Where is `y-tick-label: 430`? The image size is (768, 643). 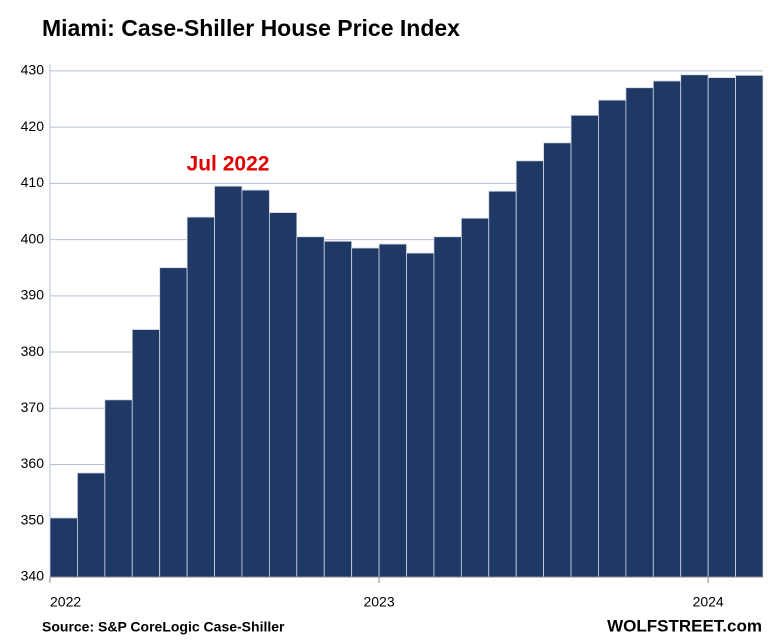
y-tick-label: 430 is located at coordinates (33, 70).